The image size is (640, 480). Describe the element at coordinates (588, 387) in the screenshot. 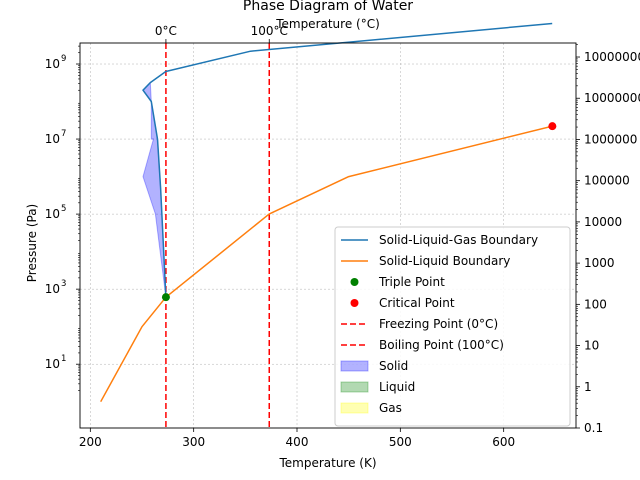

I see `right-y-tick-label: 1` at that location.